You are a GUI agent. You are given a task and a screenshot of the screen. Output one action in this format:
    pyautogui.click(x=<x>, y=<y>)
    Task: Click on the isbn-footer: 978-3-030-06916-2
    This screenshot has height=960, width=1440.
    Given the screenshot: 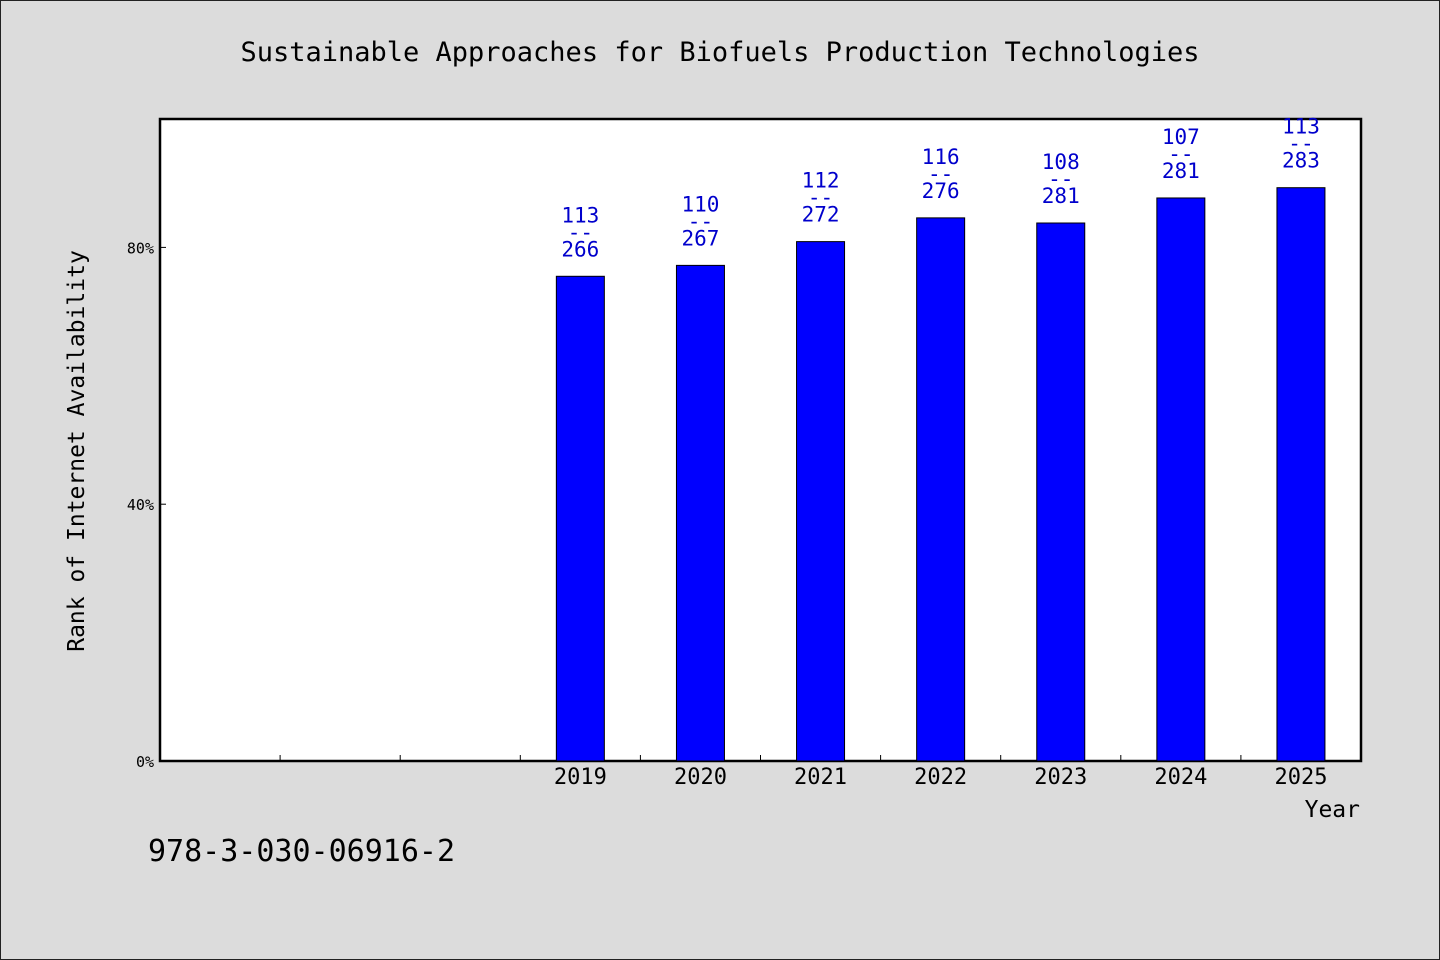 What is the action you would take?
    pyautogui.click(x=302, y=851)
    